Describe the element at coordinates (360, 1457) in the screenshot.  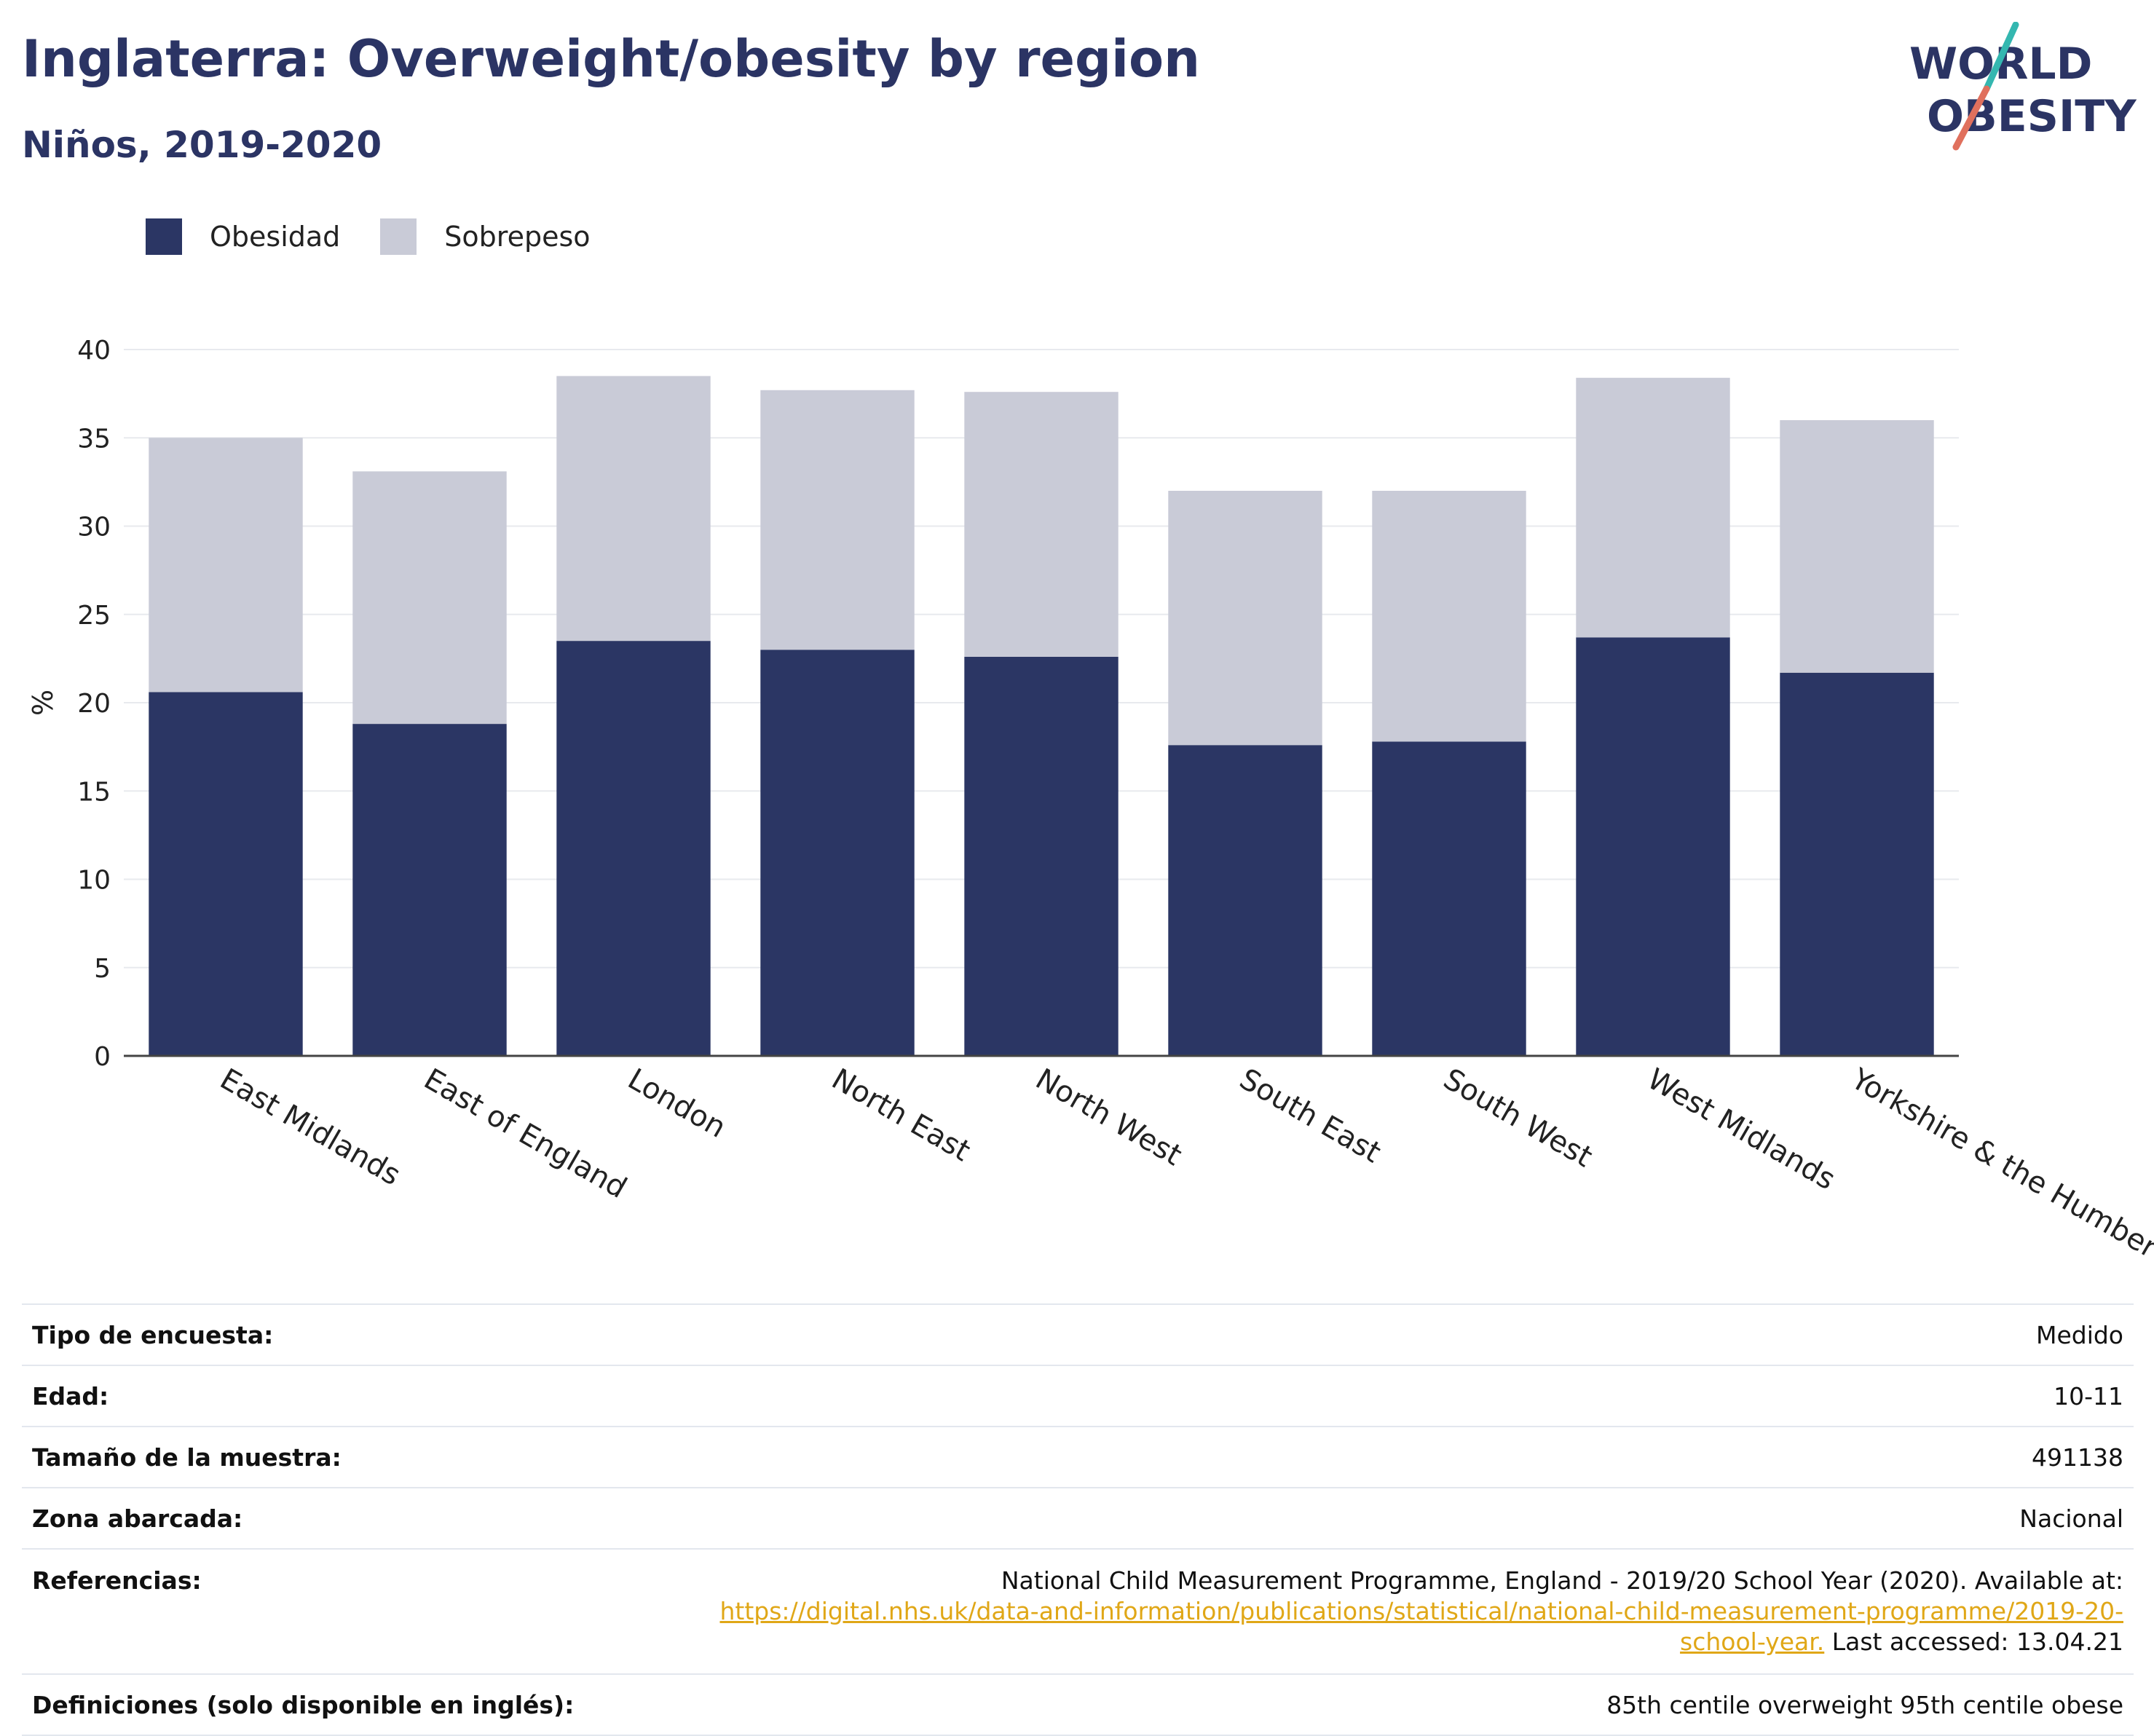
I see `info-label-sample-size: Tamaño de la muestra:` at that location.